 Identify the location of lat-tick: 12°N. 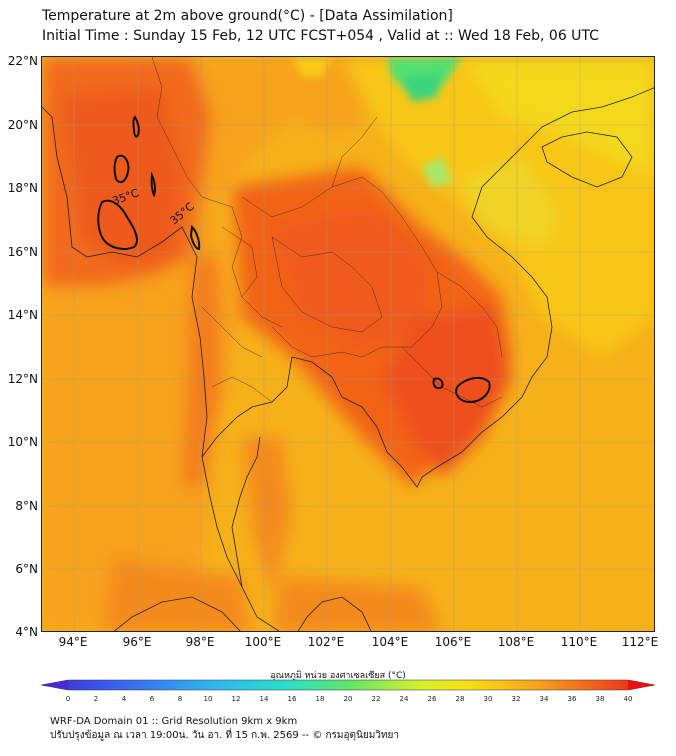
(22, 379).